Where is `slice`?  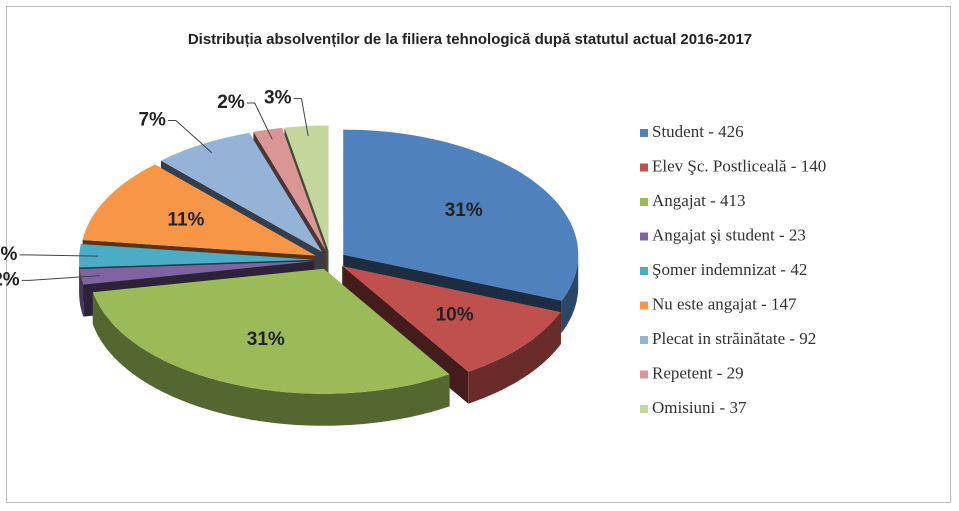
slice is located at coordinates (271, 347).